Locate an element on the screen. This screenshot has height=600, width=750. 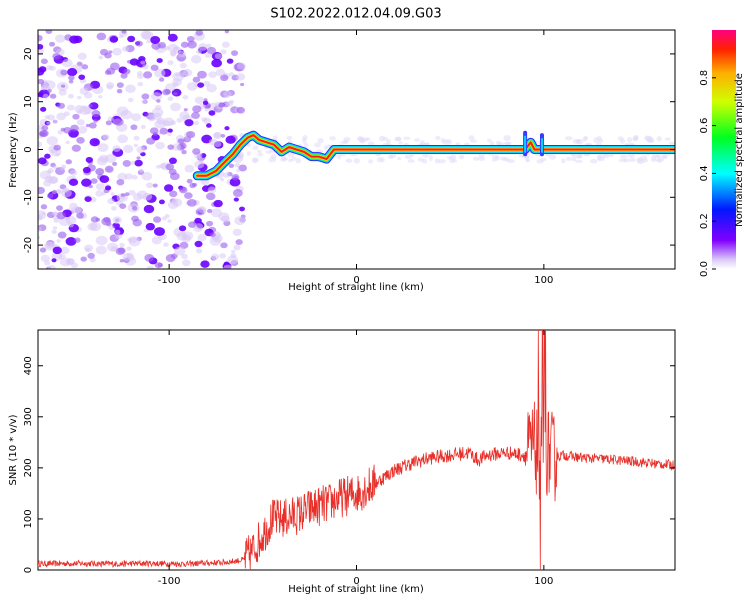
spectrogram-track-layer is located at coordinates (433, 155).